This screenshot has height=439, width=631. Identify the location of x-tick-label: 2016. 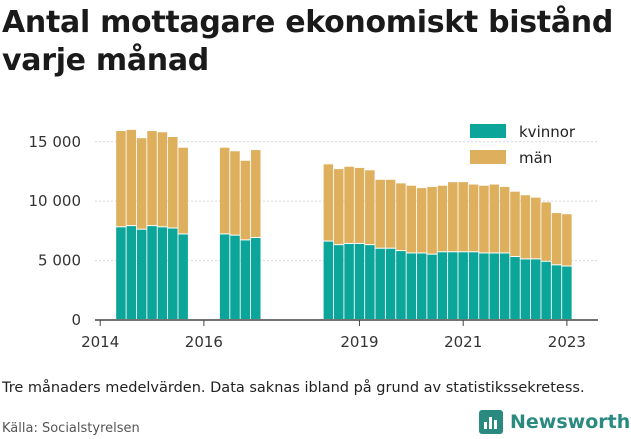
(204, 342).